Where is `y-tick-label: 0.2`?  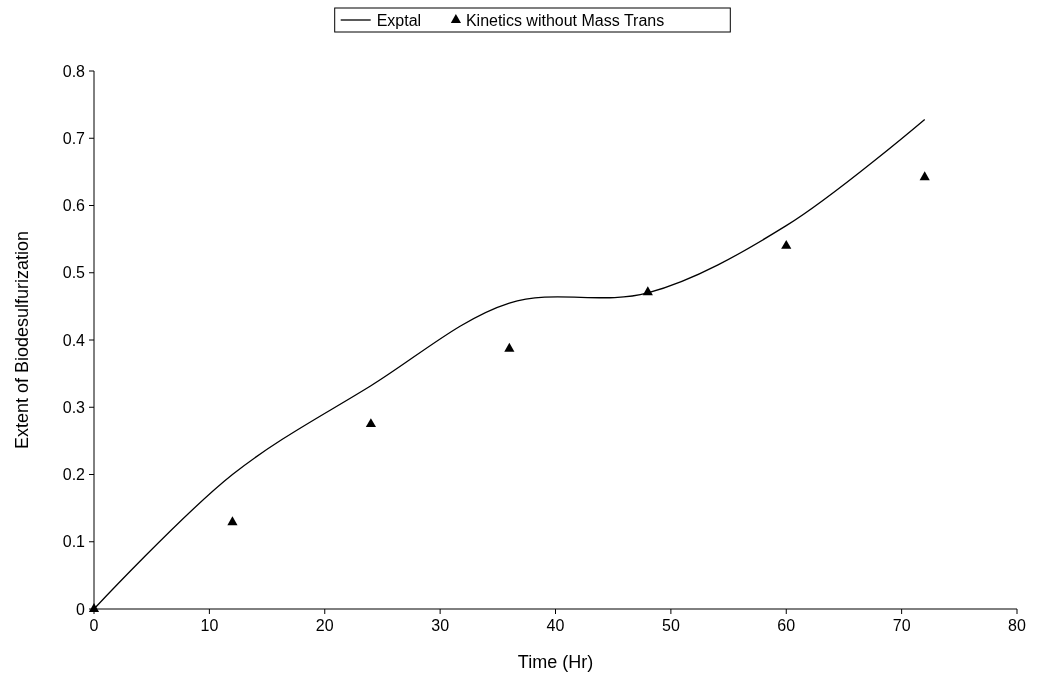 y-tick-label: 0.2 is located at coordinates (74, 475).